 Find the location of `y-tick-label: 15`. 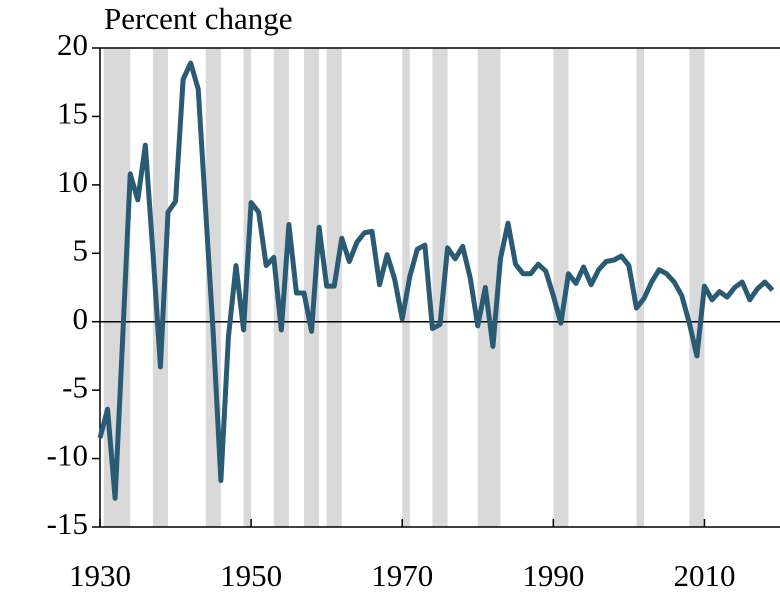

y-tick-label: 15 is located at coordinates (72, 113).